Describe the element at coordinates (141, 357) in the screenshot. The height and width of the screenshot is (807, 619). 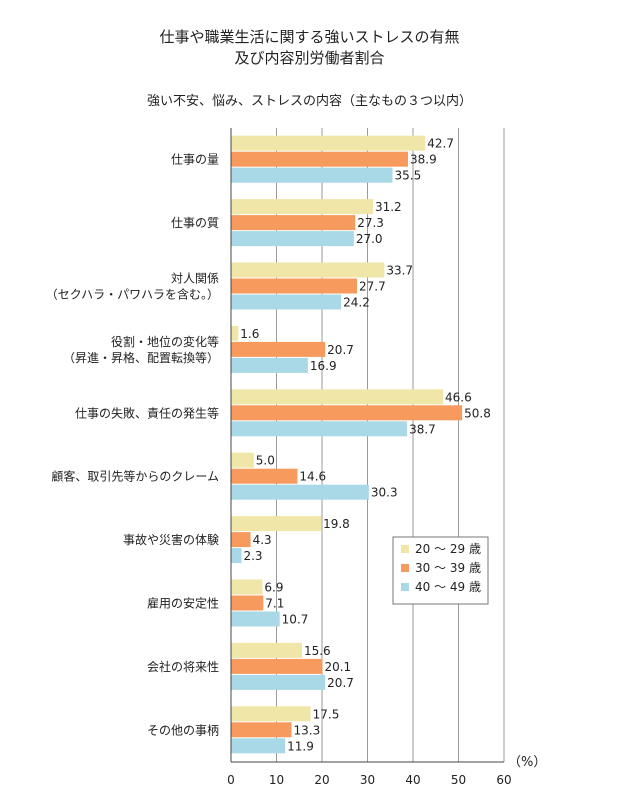
I see `category-label-3-line2: （昇進・昇格、配置転換等）` at that location.